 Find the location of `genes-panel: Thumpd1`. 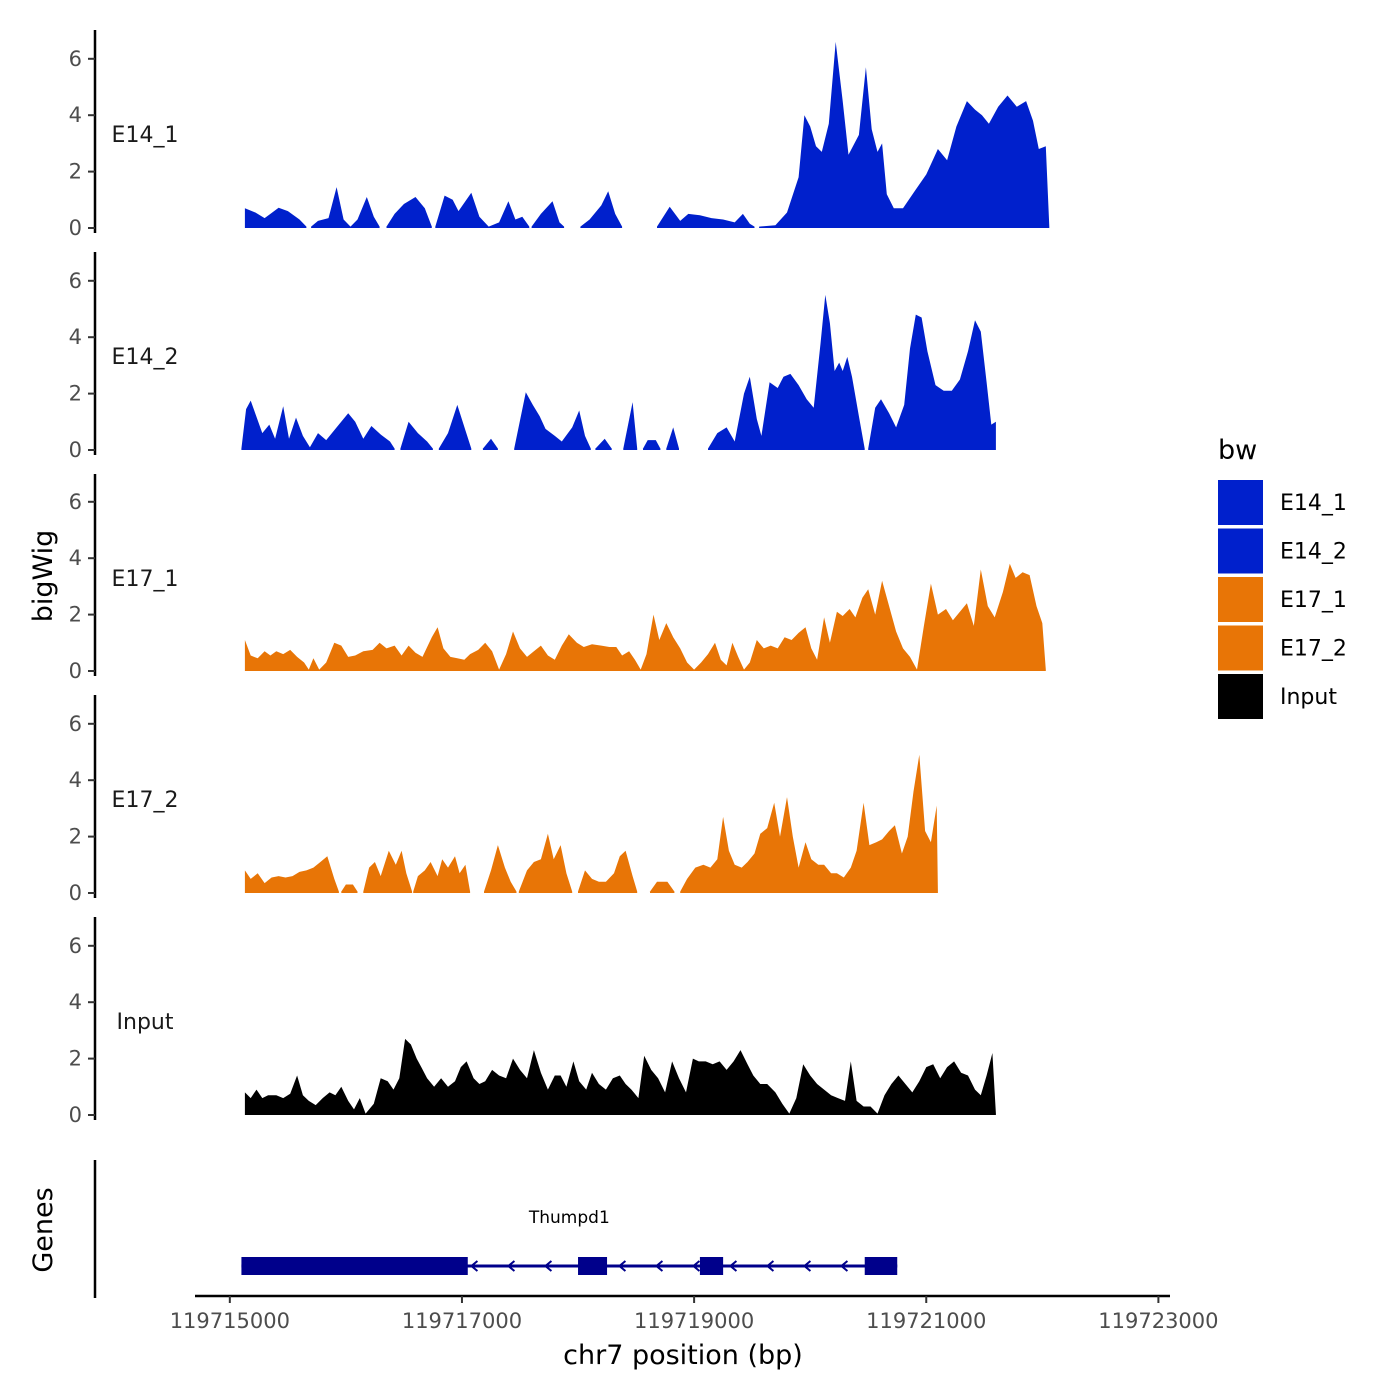

genes-panel: Thumpd1 is located at coordinates (495, 1229).